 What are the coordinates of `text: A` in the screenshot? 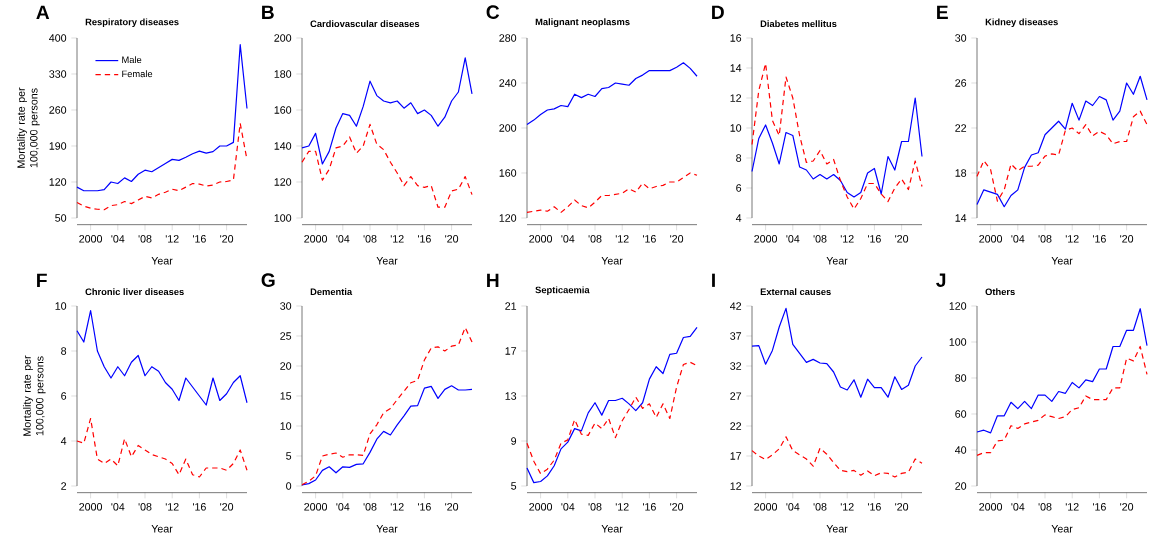 It's located at (43, 12).